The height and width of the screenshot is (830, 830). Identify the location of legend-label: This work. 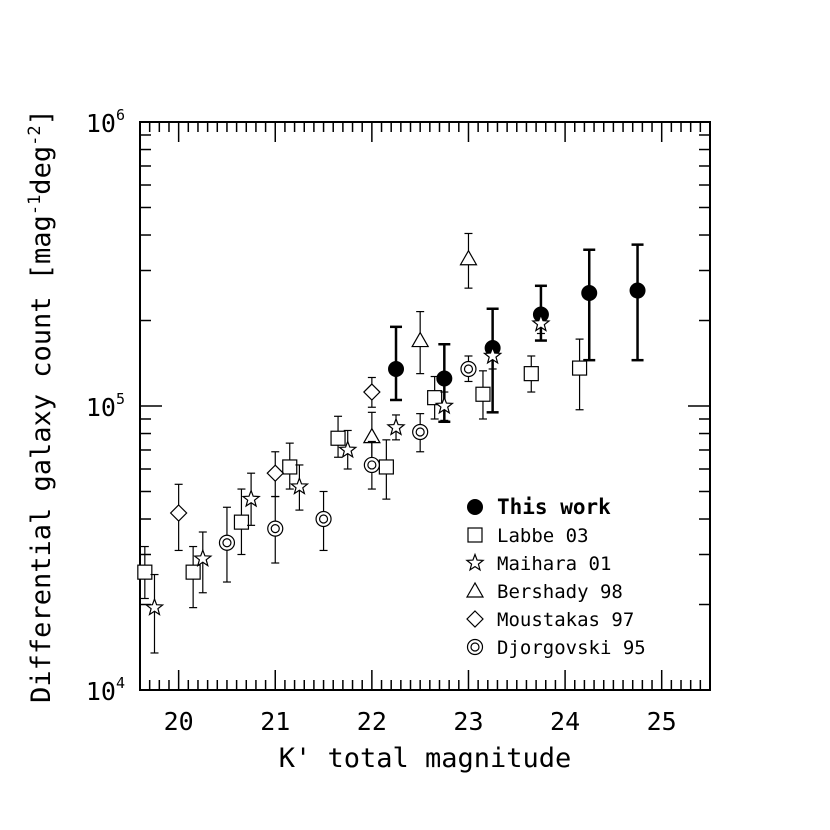
(554, 507).